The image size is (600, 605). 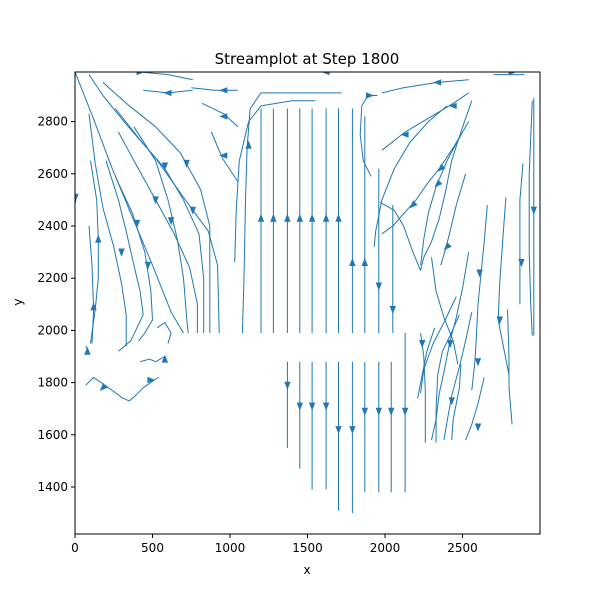 I want to click on x-tick-label-2500: 2500, so click(x=462, y=548).